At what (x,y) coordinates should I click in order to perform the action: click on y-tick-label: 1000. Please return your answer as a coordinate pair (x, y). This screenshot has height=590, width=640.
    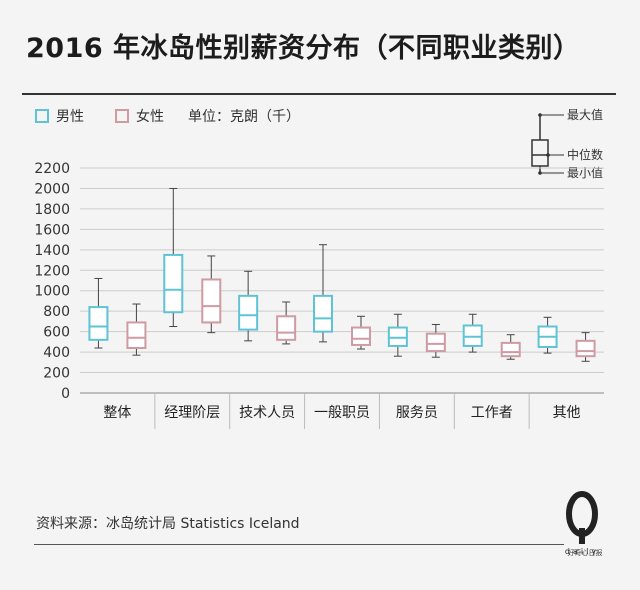
    Looking at the image, I should click on (52, 292).